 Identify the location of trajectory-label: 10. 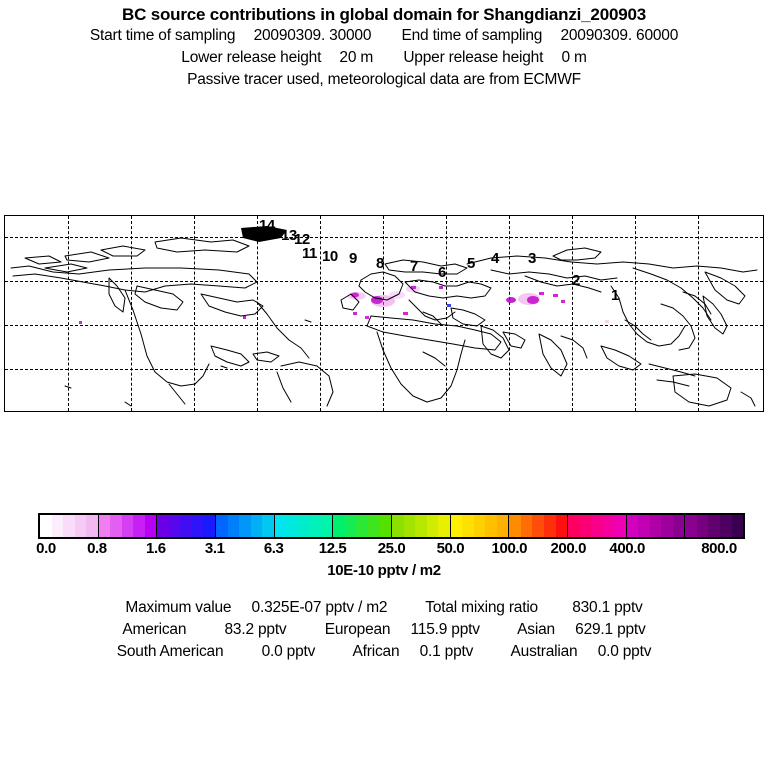
(330, 256).